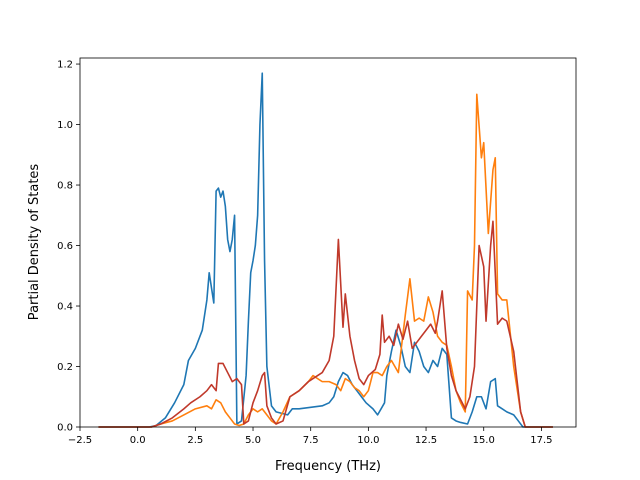 The height and width of the screenshot is (480, 640). Describe the element at coordinates (368, 440) in the screenshot. I see `x-tick-label: 10.0` at that location.